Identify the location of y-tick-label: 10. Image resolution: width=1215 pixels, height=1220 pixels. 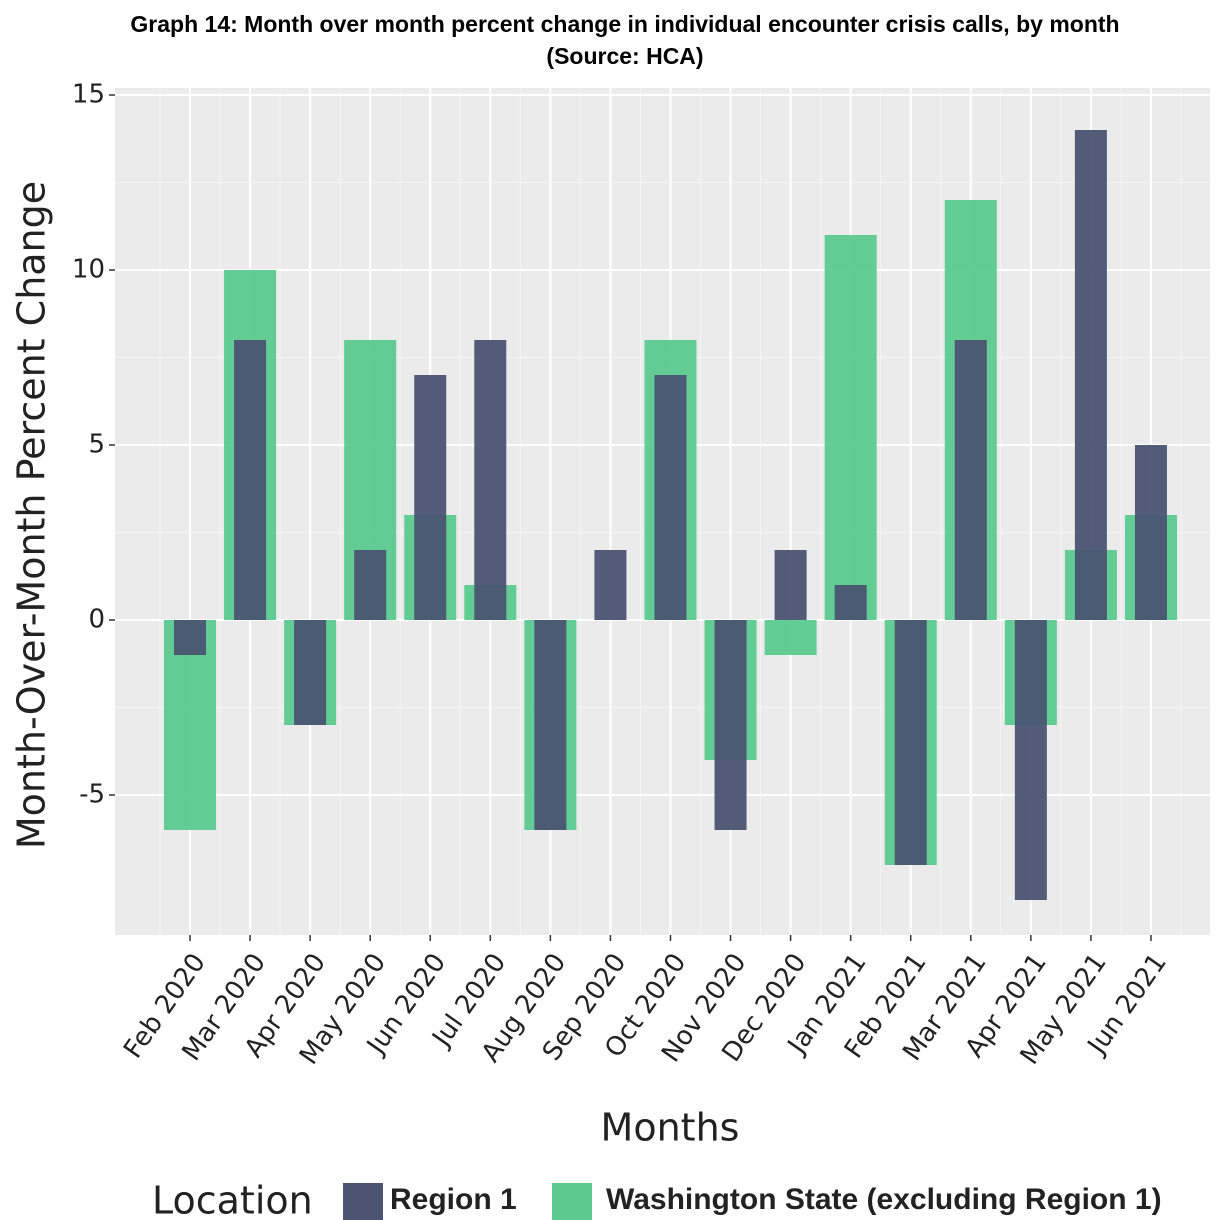
(88, 270).